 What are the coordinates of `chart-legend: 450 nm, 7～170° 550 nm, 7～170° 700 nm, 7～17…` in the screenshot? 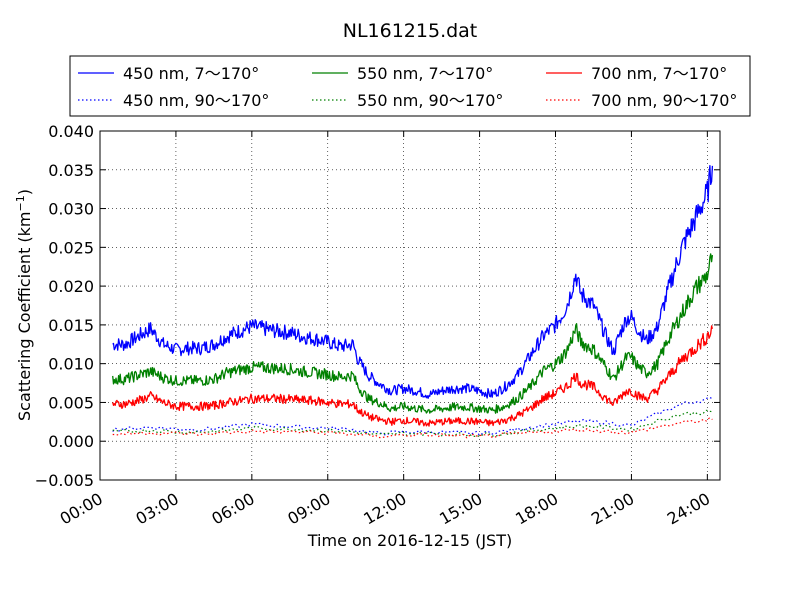 It's located at (410, 86).